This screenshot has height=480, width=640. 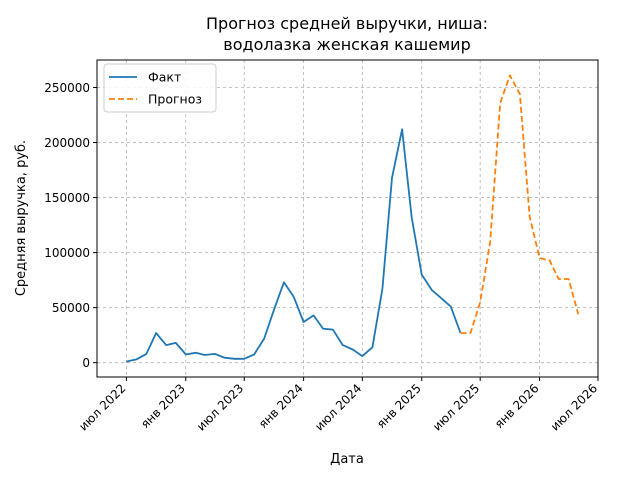 I want to click on x-tick-label: июл 2026, so click(x=574, y=407).